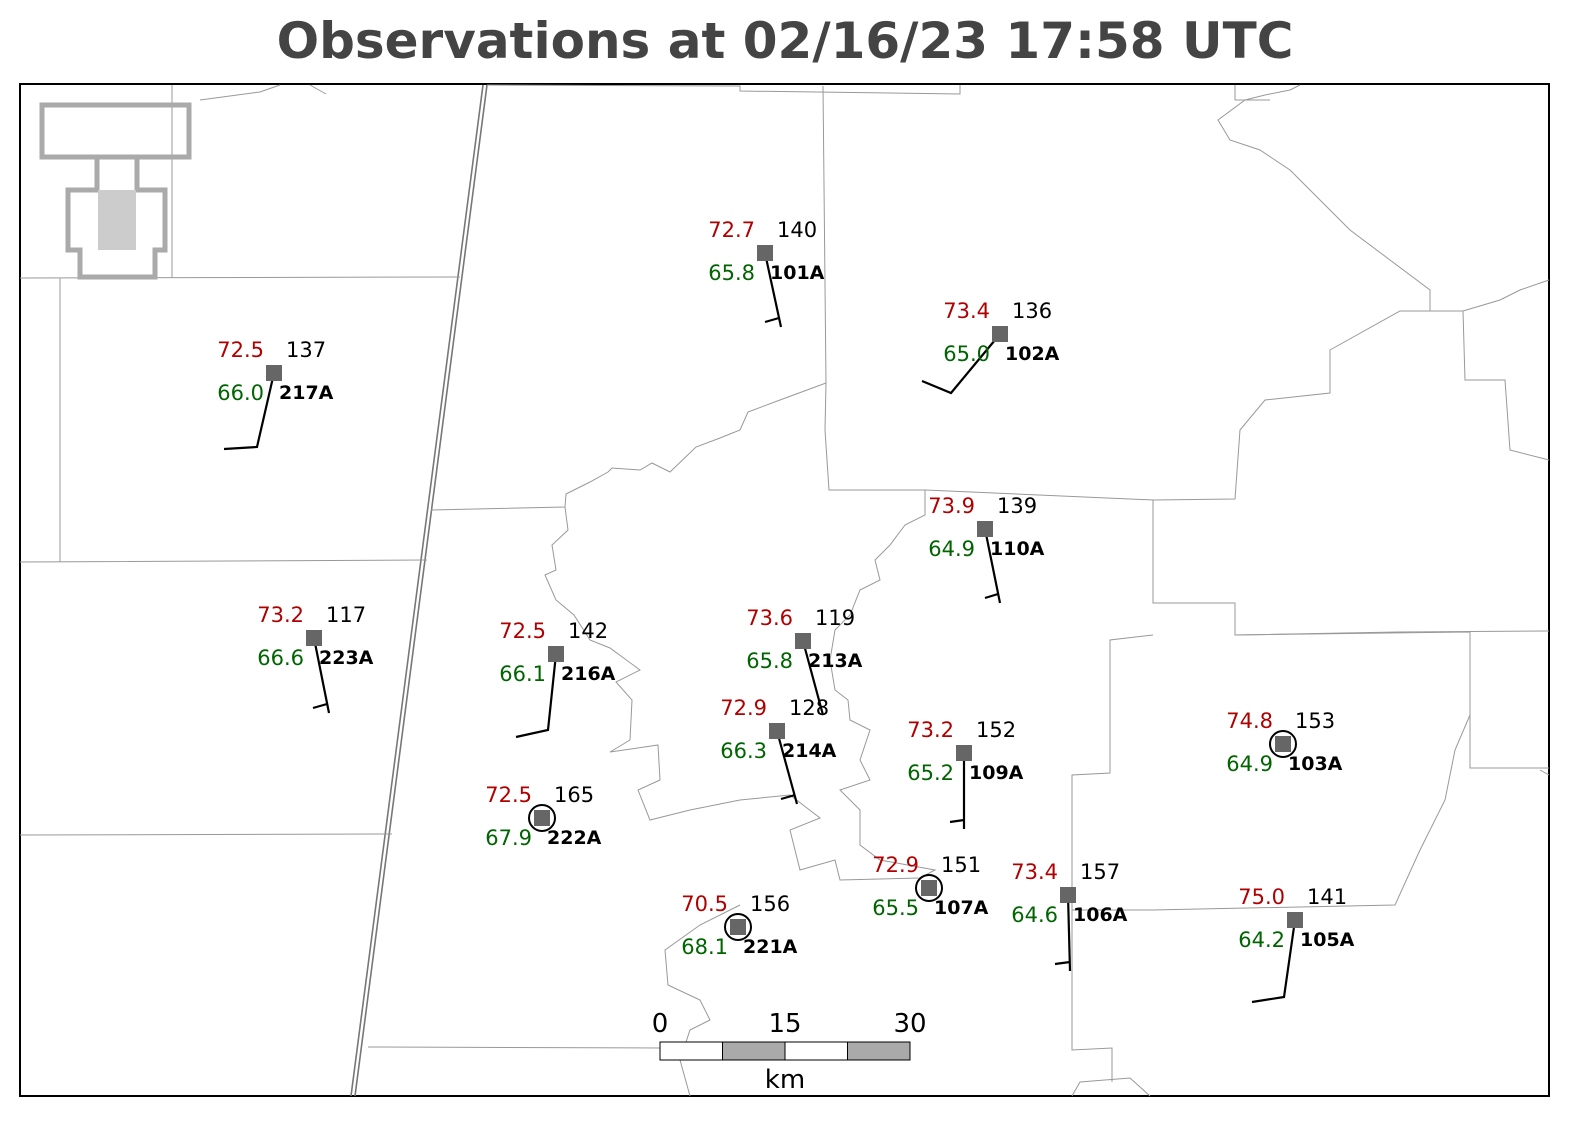 The height and width of the screenshot is (1131, 1589). Describe the element at coordinates (996, 773) in the screenshot. I see `station-id: 109A` at that location.